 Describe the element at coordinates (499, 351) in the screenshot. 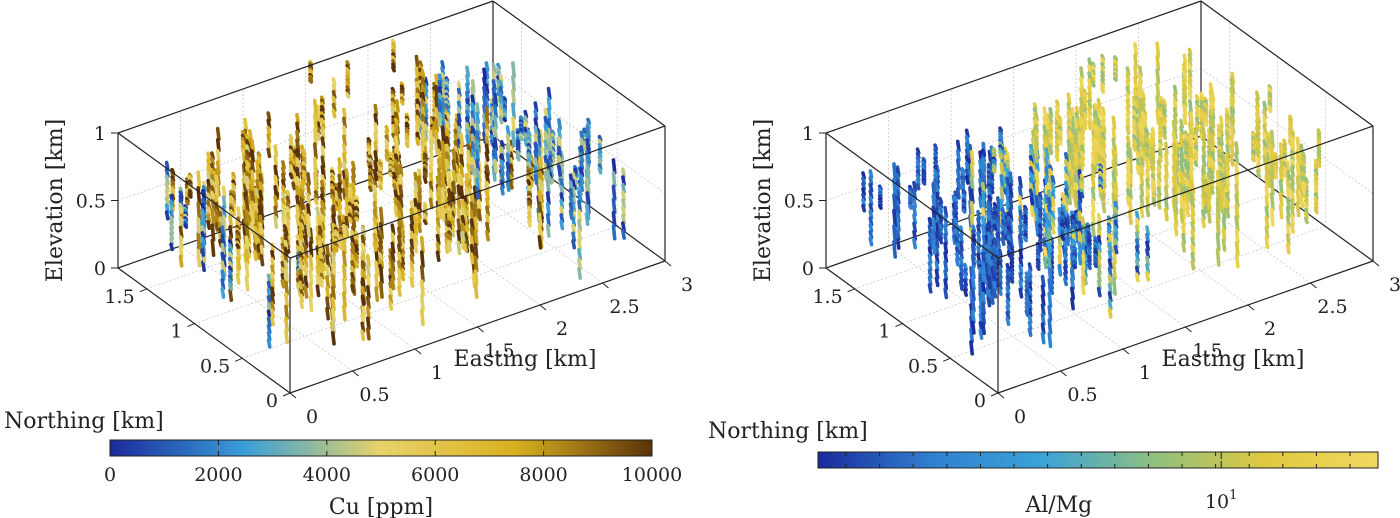

I see `x-tick-label: 1.5` at that location.